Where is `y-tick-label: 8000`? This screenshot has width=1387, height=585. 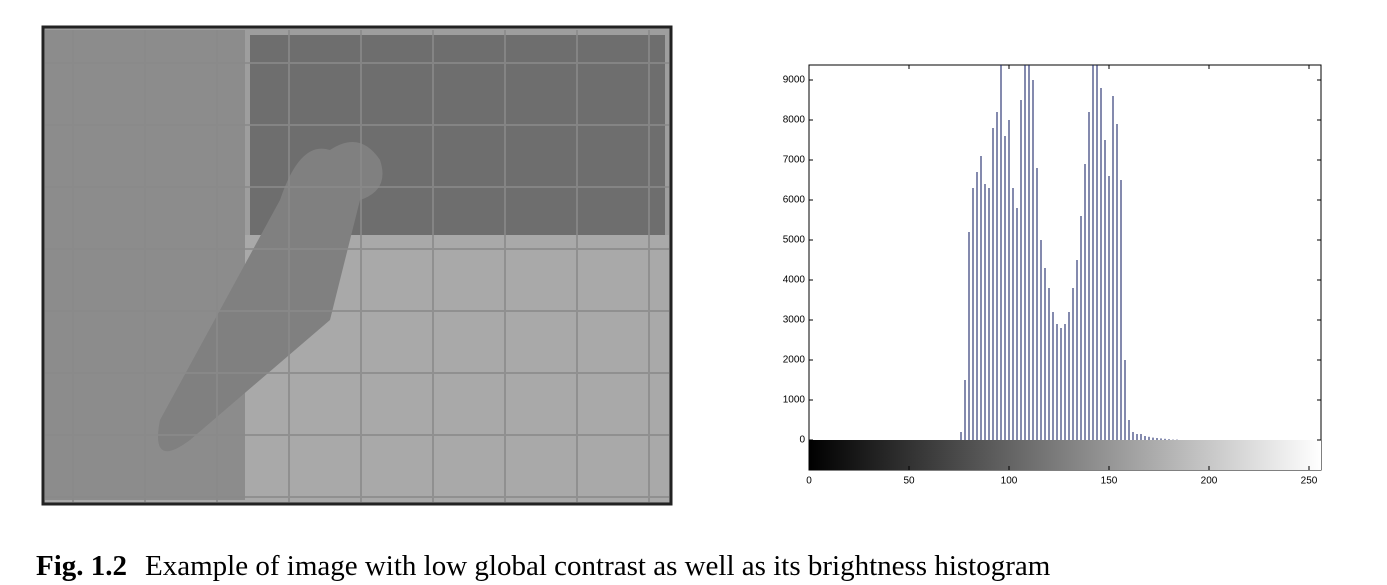
y-tick-label: 8000 is located at coordinates (794, 120).